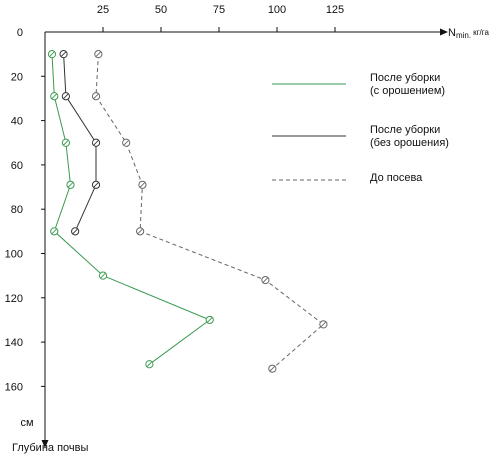  I want to click on y-tick-label: 160, so click(14, 387).